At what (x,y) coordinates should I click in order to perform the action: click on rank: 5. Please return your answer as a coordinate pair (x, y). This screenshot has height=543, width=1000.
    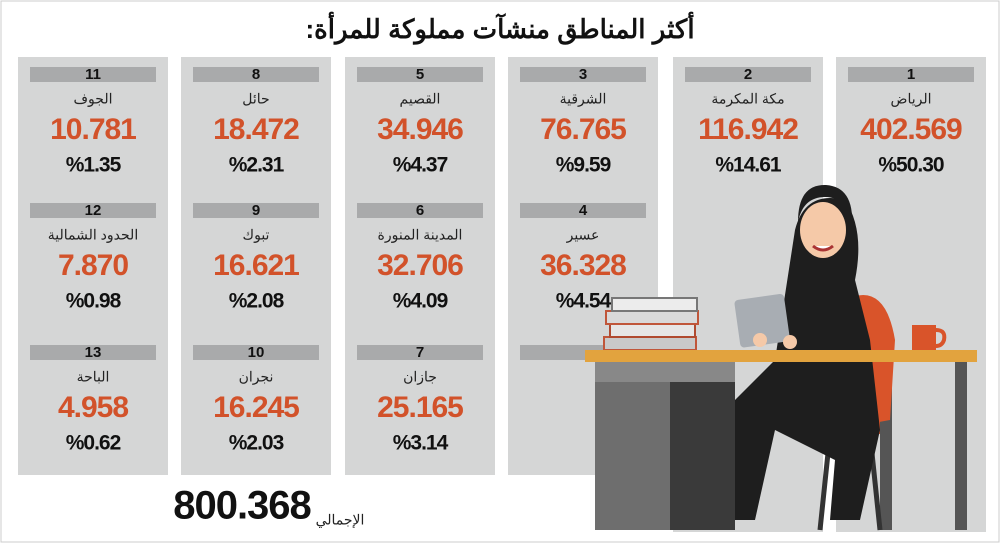
    Looking at the image, I should click on (420, 74).